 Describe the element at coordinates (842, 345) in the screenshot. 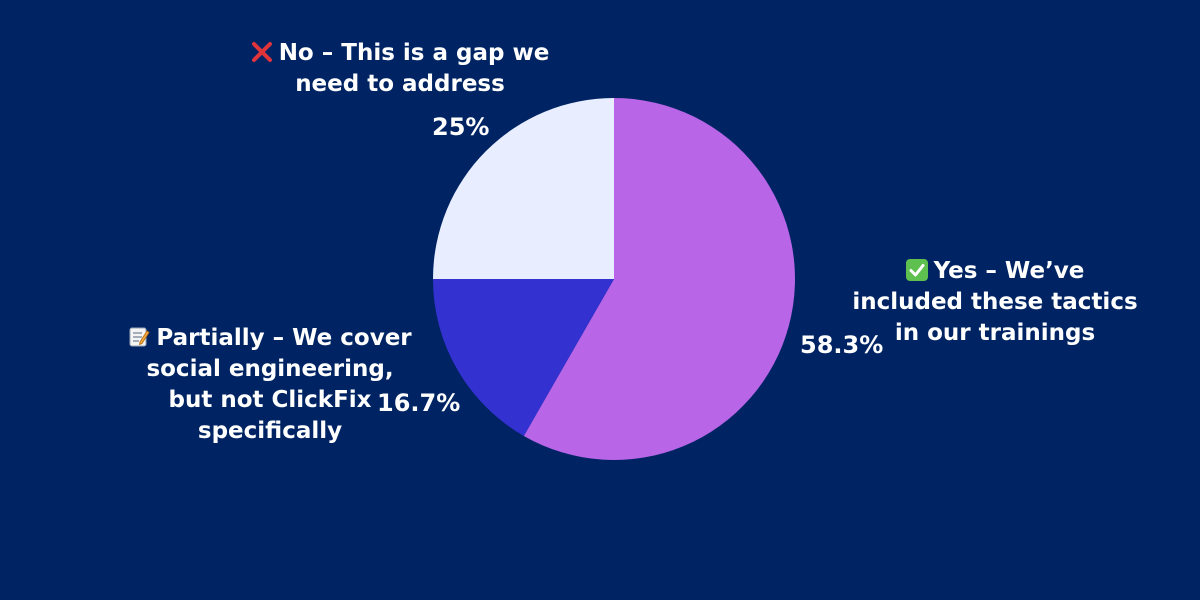

I see `slice-value-yes: 58.3%` at that location.